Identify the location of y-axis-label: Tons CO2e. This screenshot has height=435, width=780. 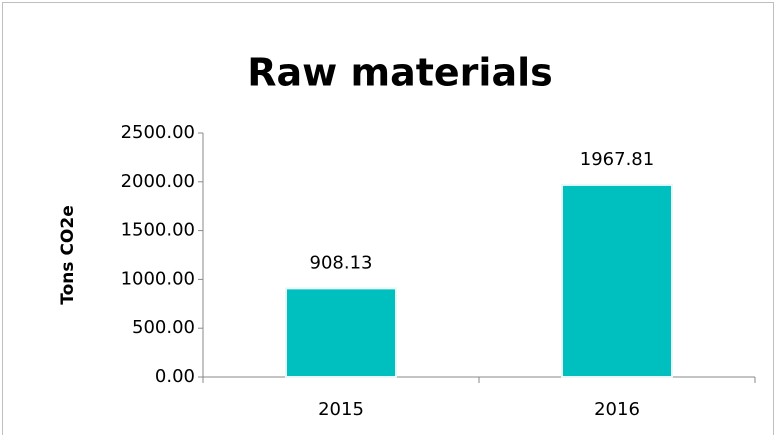
(68, 254).